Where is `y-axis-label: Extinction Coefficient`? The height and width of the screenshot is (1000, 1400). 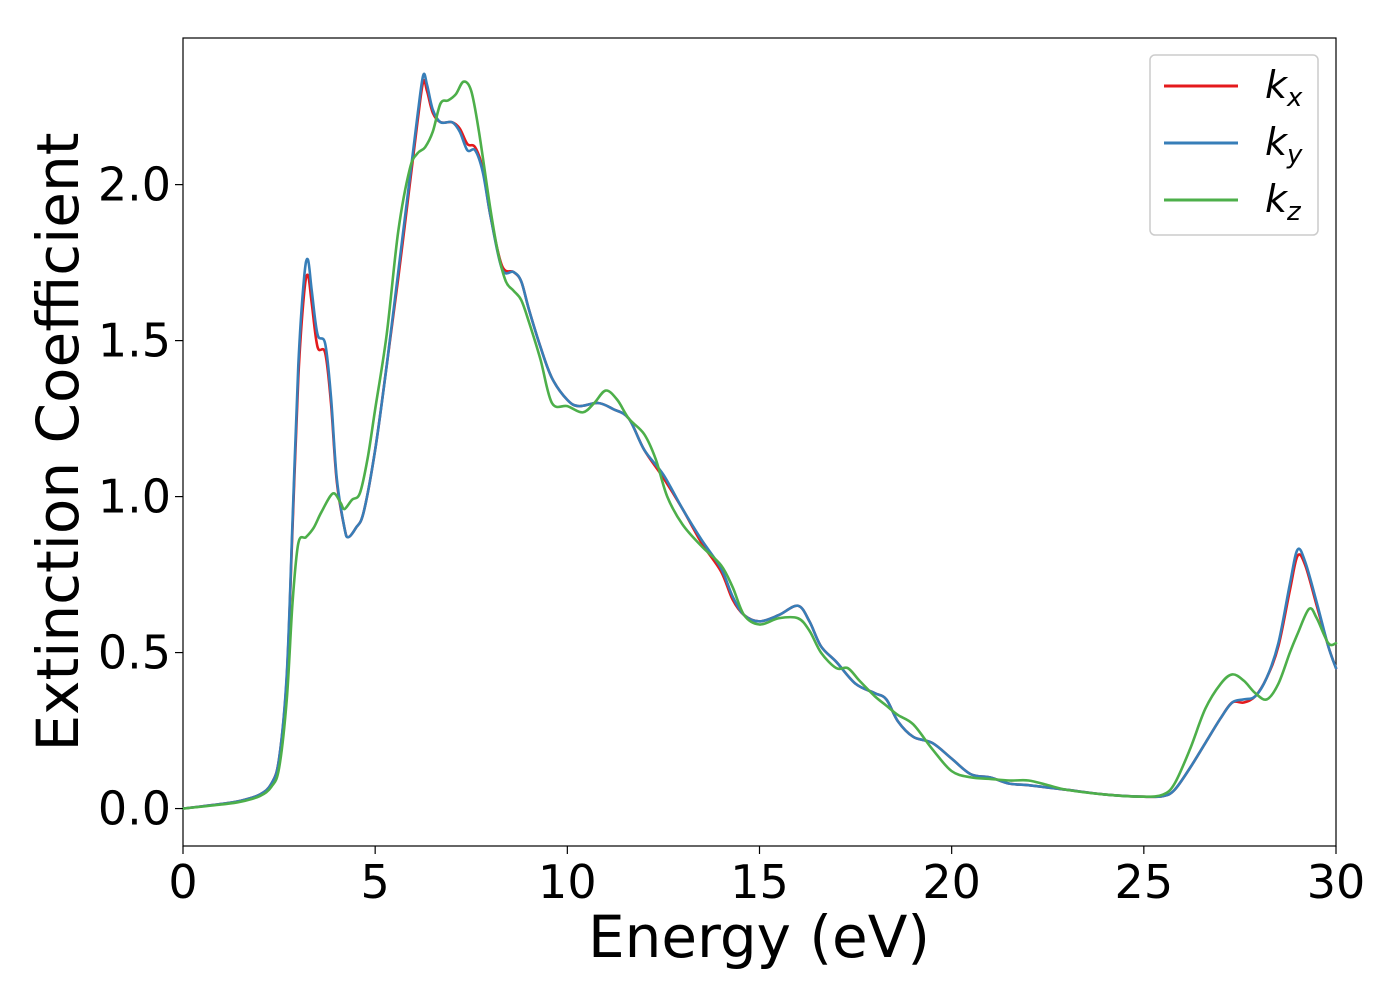 y-axis-label: Extinction Coefficient is located at coordinates (58, 442).